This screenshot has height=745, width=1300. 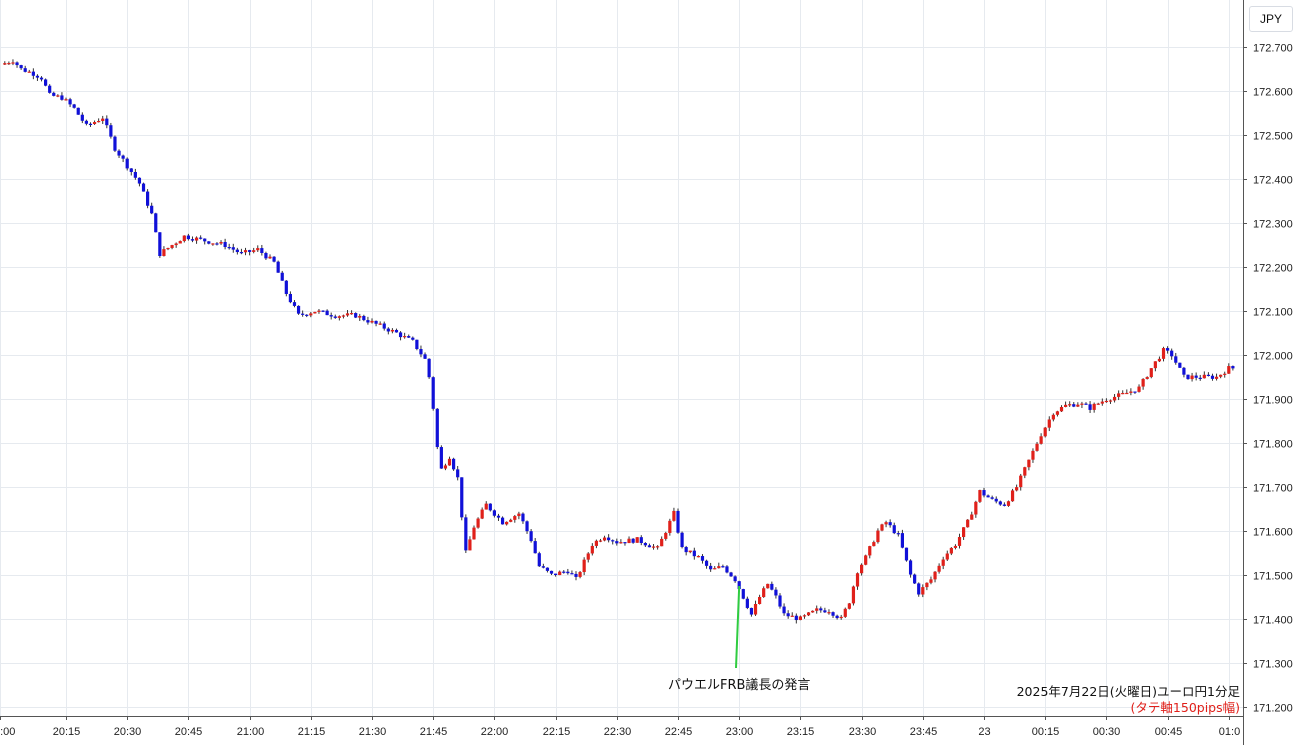 What do you see at coordinates (1271, 19) in the screenshot?
I see `currency-badge: JPY` at bounding box center [1271, 19].